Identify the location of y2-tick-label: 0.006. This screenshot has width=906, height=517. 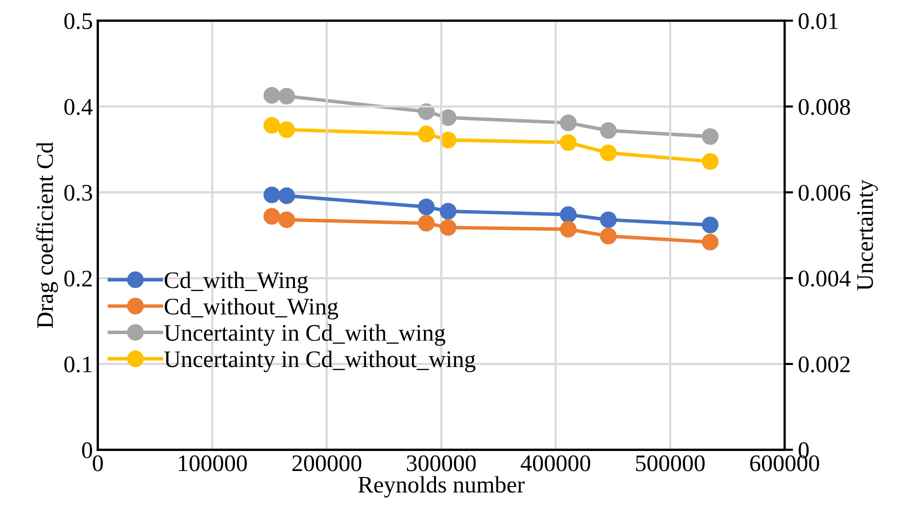
(824, 192).